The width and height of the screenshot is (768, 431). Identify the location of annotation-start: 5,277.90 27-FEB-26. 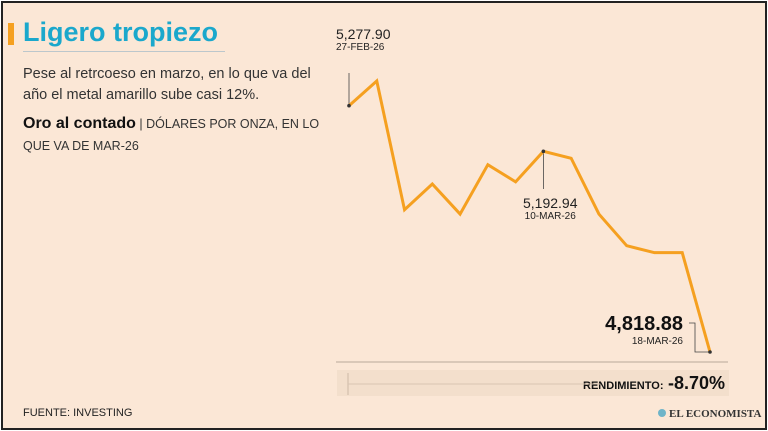
(363, 39).